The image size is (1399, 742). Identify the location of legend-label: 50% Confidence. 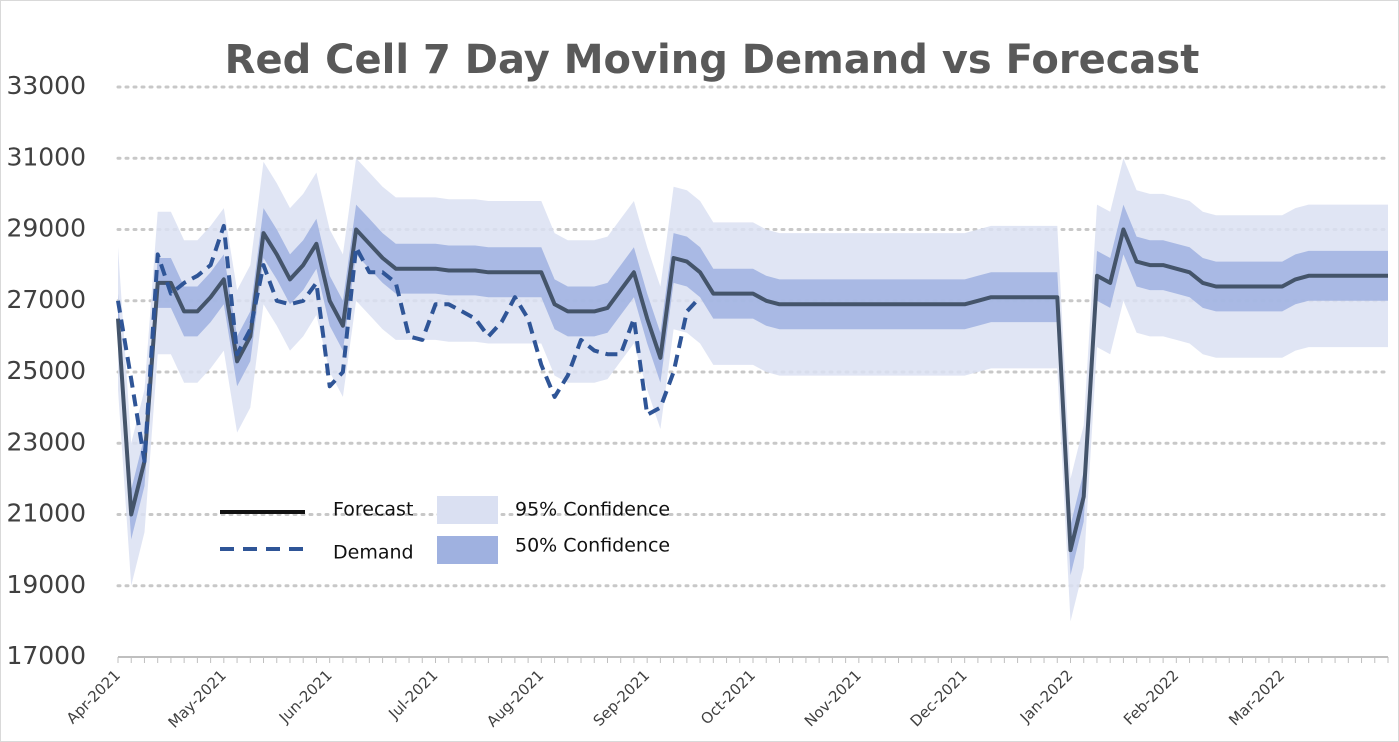
(592, 546).